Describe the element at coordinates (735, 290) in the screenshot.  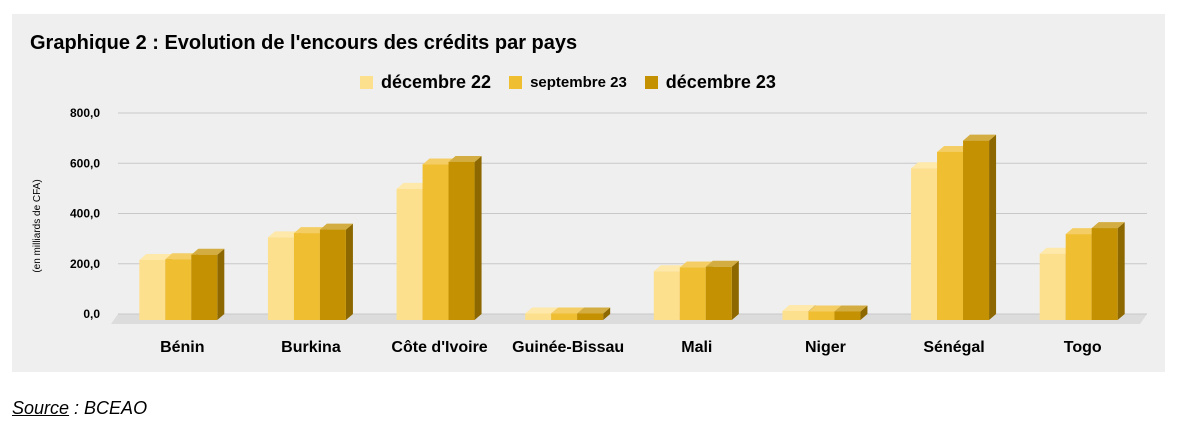
I see `bar-mali-decembre-23-side` at that location.